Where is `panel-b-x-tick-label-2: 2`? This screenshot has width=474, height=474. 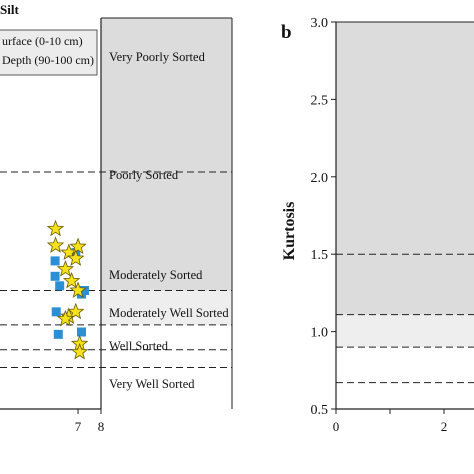
panel-b-x-tick-label-2: 2 is located at coordinates (444, 426).